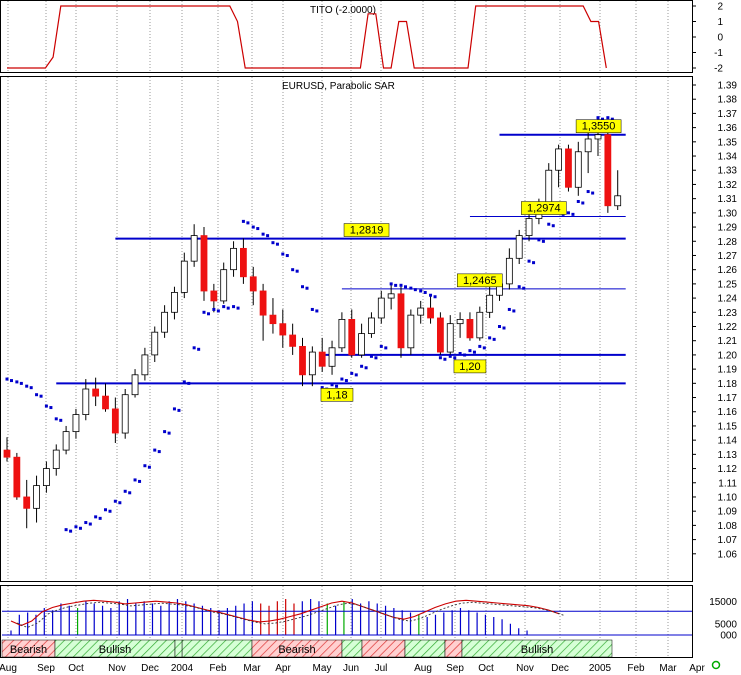 The height and width of the screenshot is (675, 741). Describe the element at coordinates (728, 228) in the screenshot. I see `price-tick-label: 1.29` at that location.